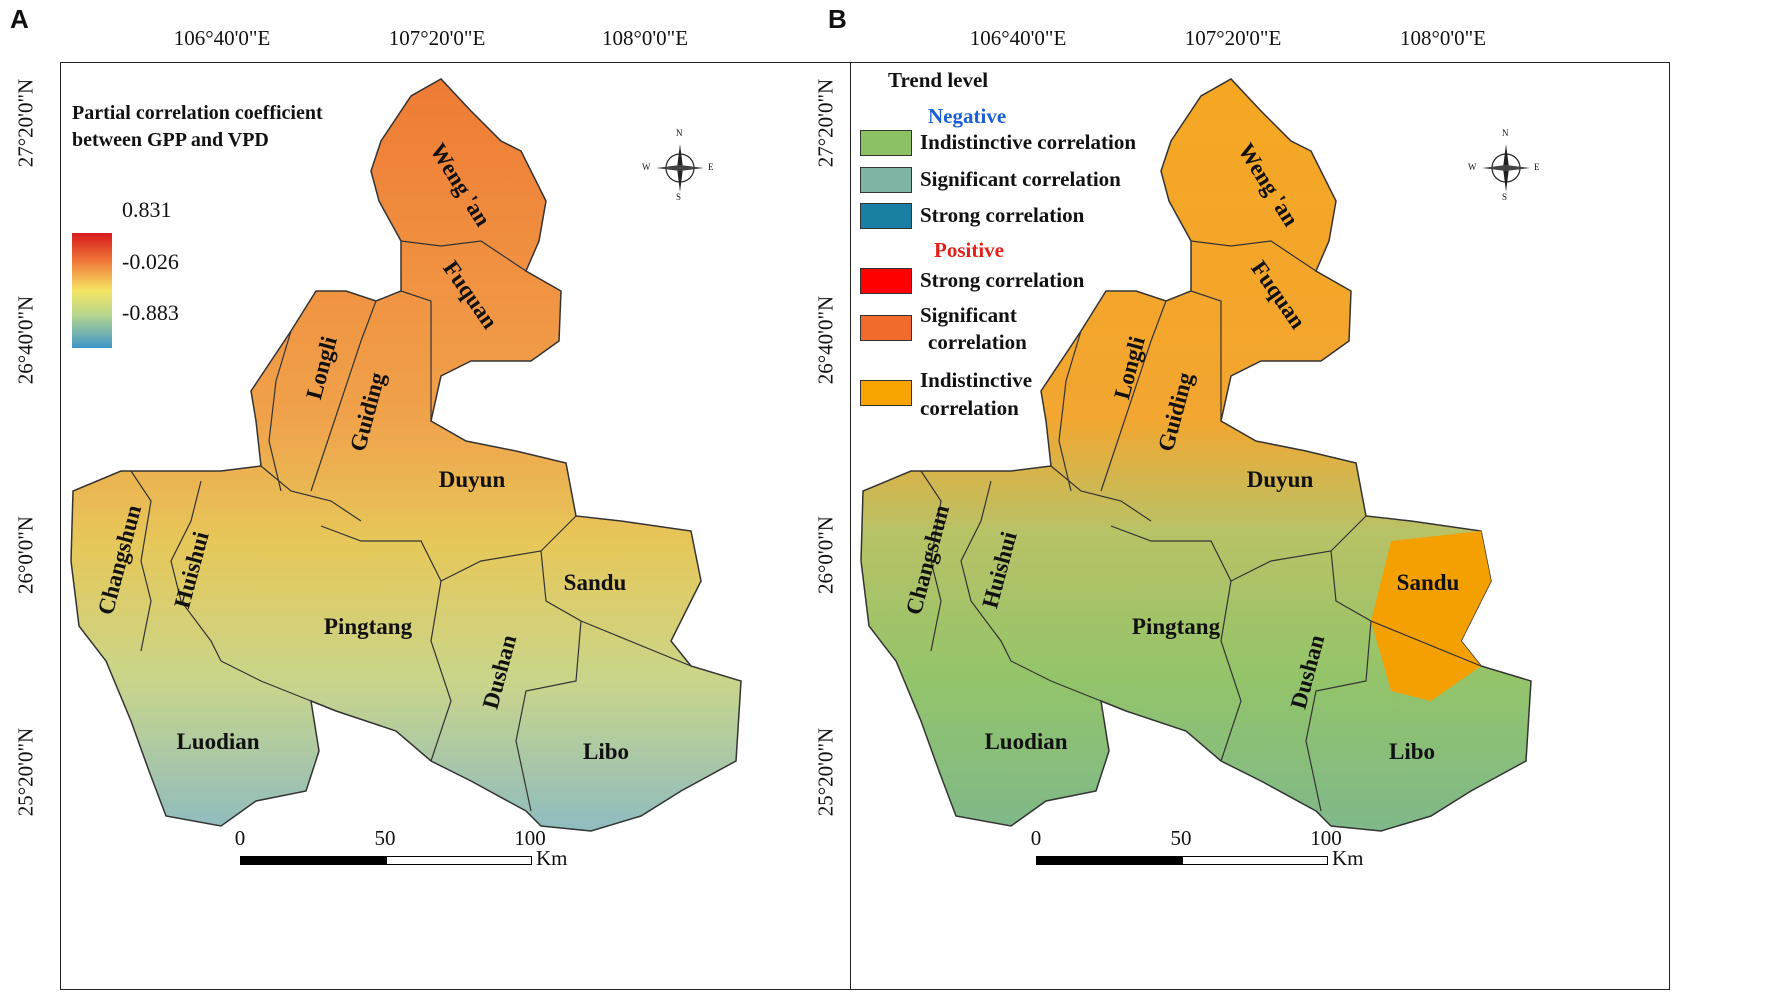 This screenshot has height=1002, width=1775. What do you see at coordinates (147, 209) in the screenshot?
I see `color-bar-max: 0.831` at bounding box center [147, 209].